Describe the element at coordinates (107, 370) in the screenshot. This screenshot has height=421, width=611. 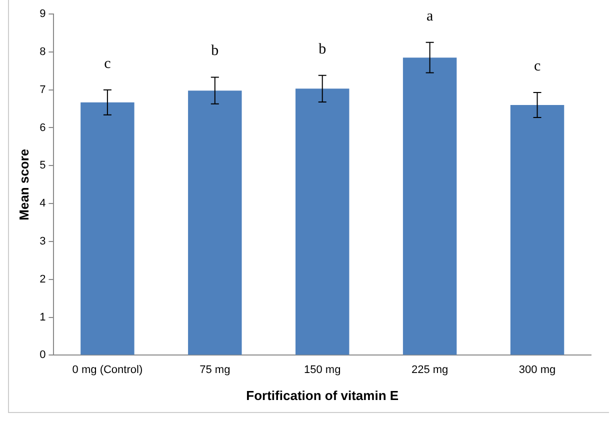
I see `x-tick-label: 0 mg (Control)` at that location.